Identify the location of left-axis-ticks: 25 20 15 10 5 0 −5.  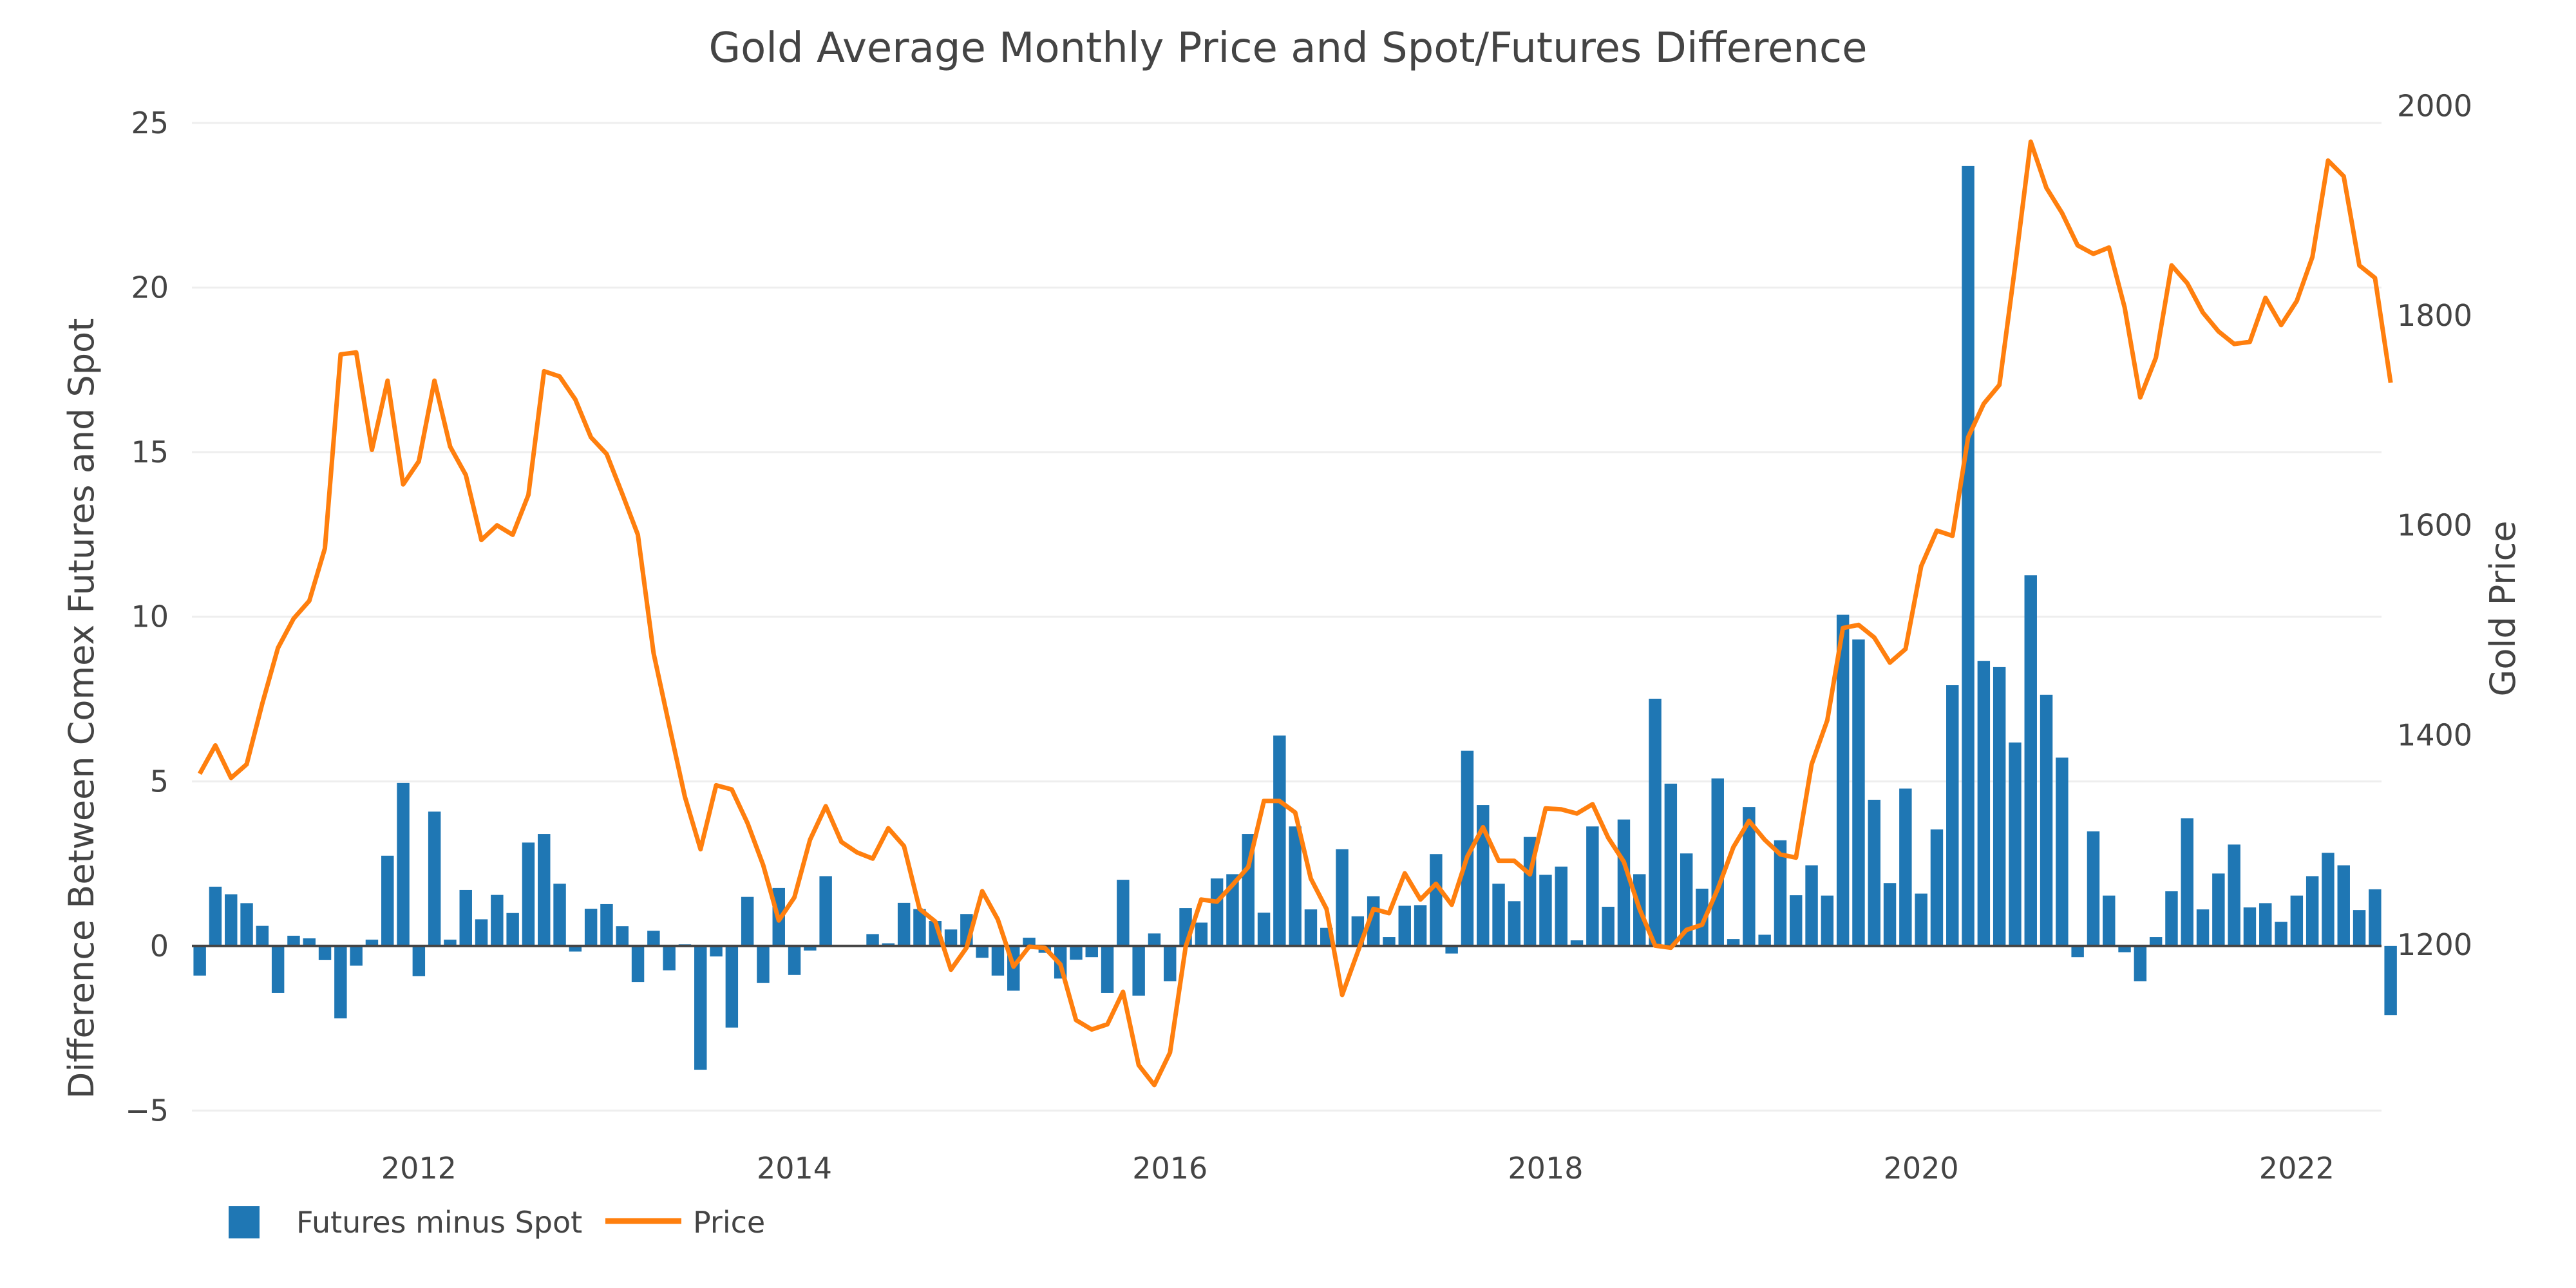
(147, 617).